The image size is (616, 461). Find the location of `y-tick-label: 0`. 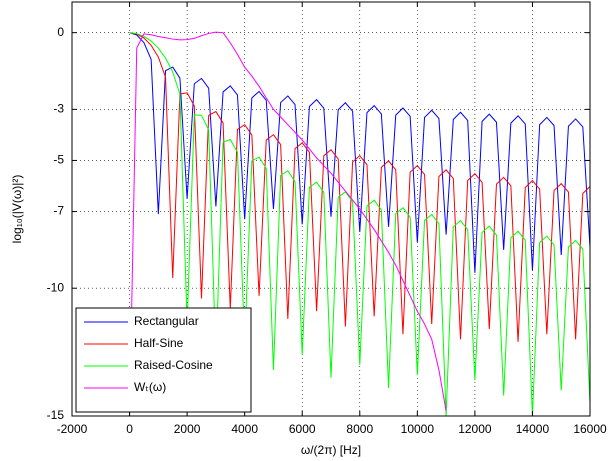

y-tick-label: 0 is located at coordinates (60, 32).